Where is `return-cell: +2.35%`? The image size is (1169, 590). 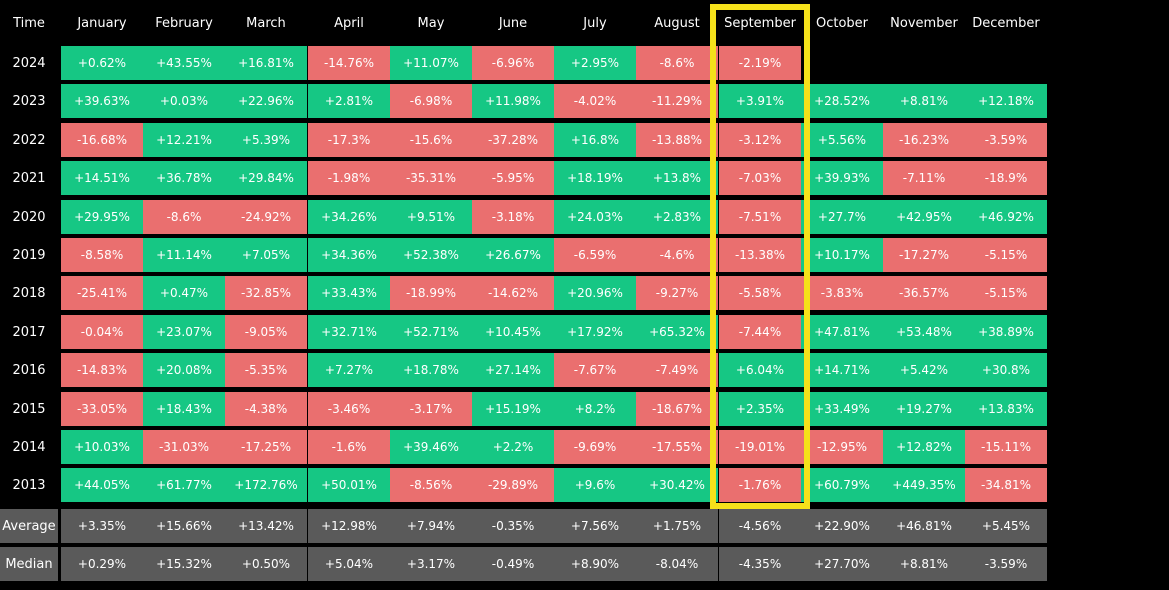 return-cell: +2.35% is located at coordinates (760, 409).